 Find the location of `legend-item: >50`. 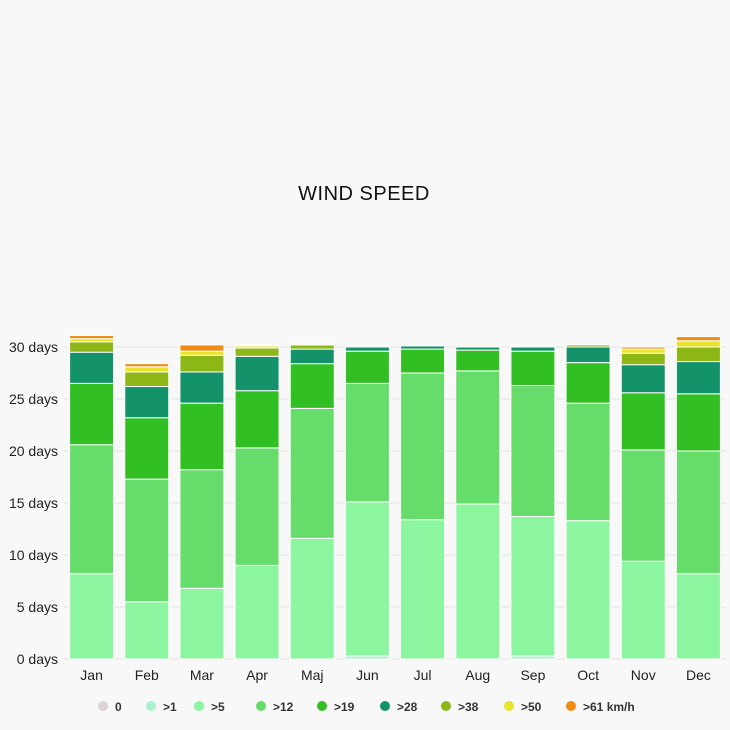

legend-item: >50 is located at coordinates (523, 707).